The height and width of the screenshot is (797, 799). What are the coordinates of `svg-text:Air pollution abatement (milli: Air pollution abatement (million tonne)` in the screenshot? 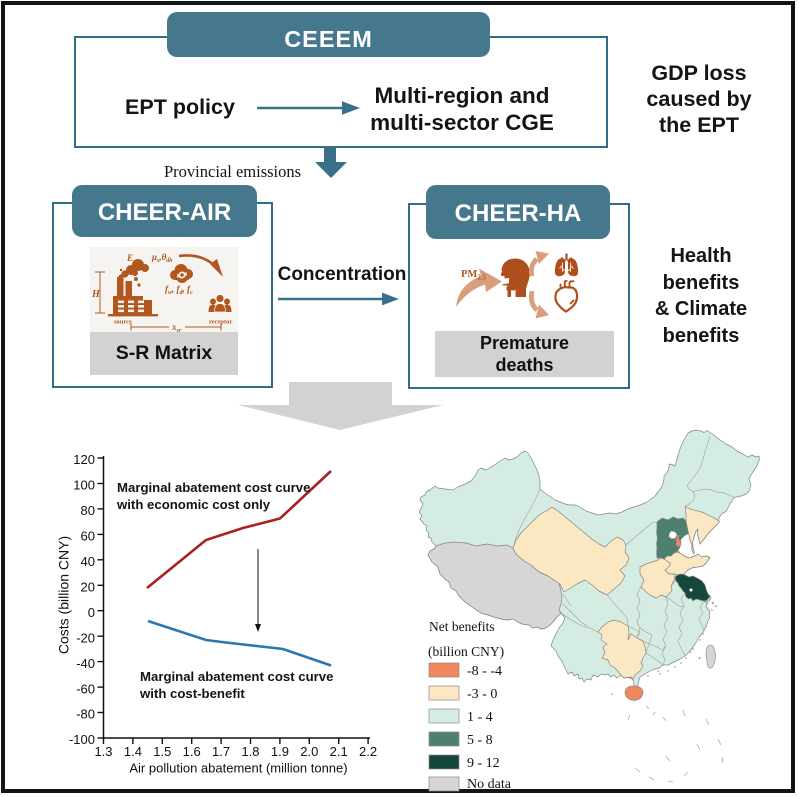 It's located at (238, 768).